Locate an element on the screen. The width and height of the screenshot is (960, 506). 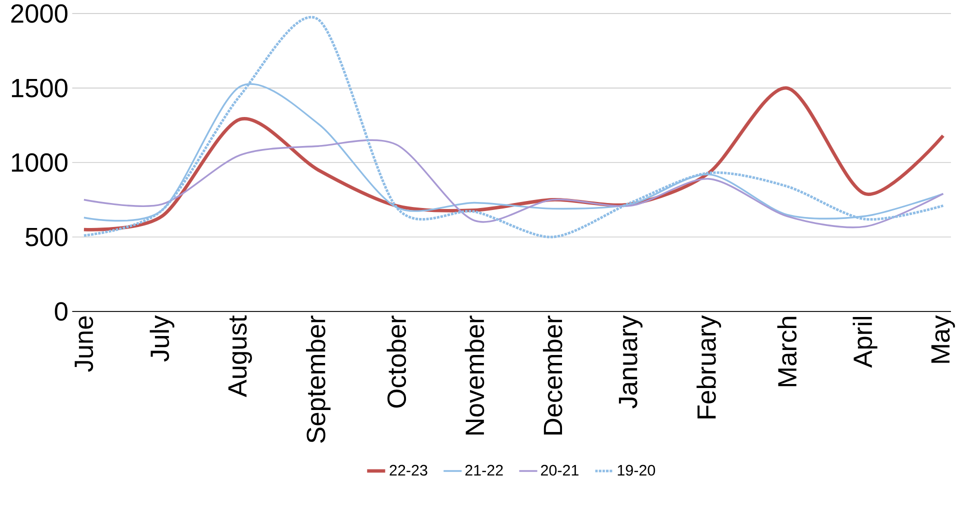
y-tick-label: 1500 is located at coordinates (40, 88).